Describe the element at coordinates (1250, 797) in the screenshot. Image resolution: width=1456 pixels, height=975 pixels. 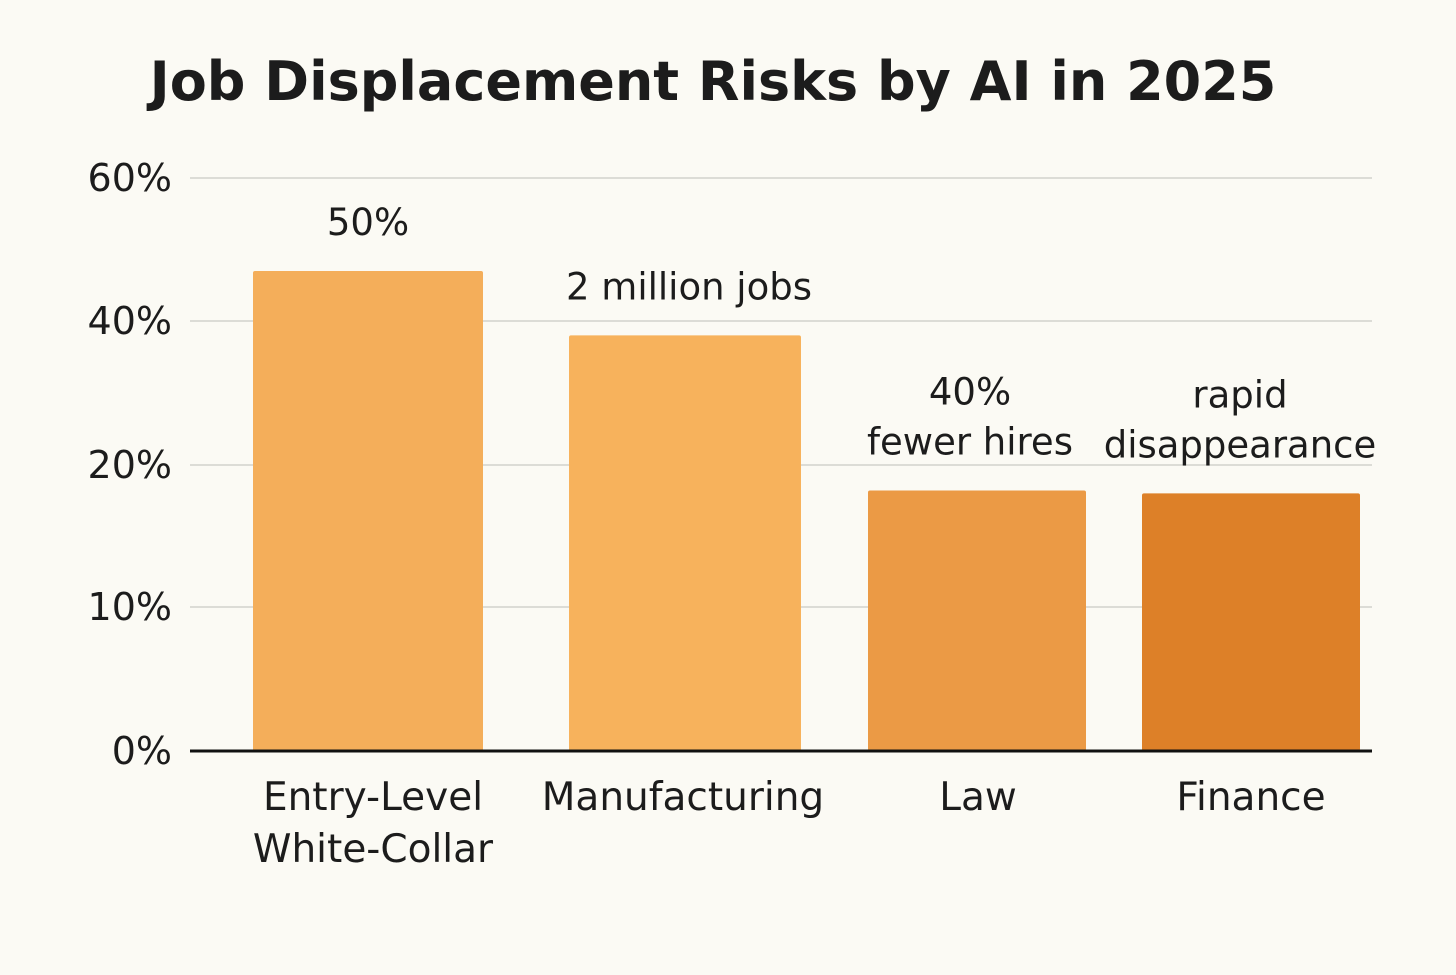
I see `x-tick-label: Finance` at that location.